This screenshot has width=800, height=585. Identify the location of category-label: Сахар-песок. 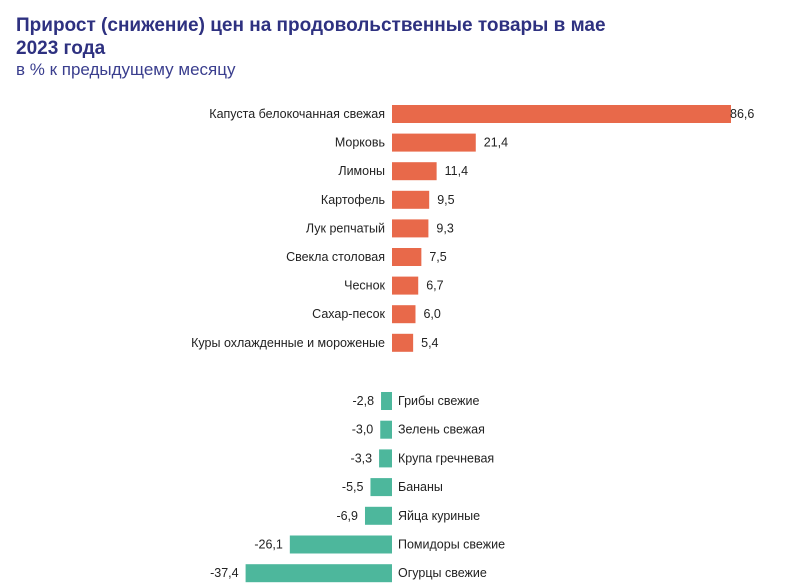
(348, 314).